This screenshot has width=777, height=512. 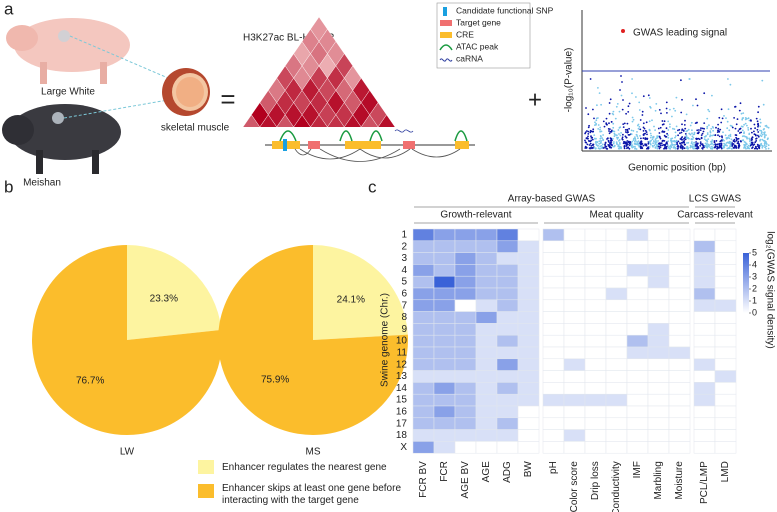 I want to click on legend-swatch, so click(x=206, y=491).